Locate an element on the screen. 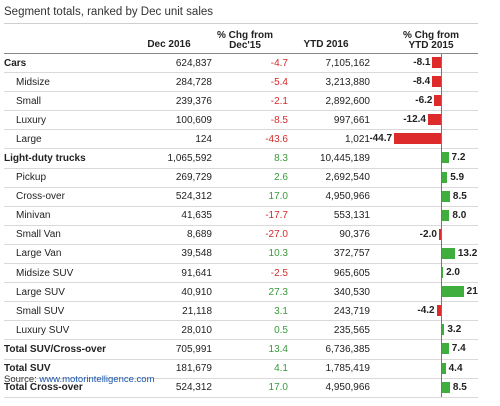 This screenshot has width=500, height=406. cell-chg-dec: -2.5 is located at coordinates (250, 273).